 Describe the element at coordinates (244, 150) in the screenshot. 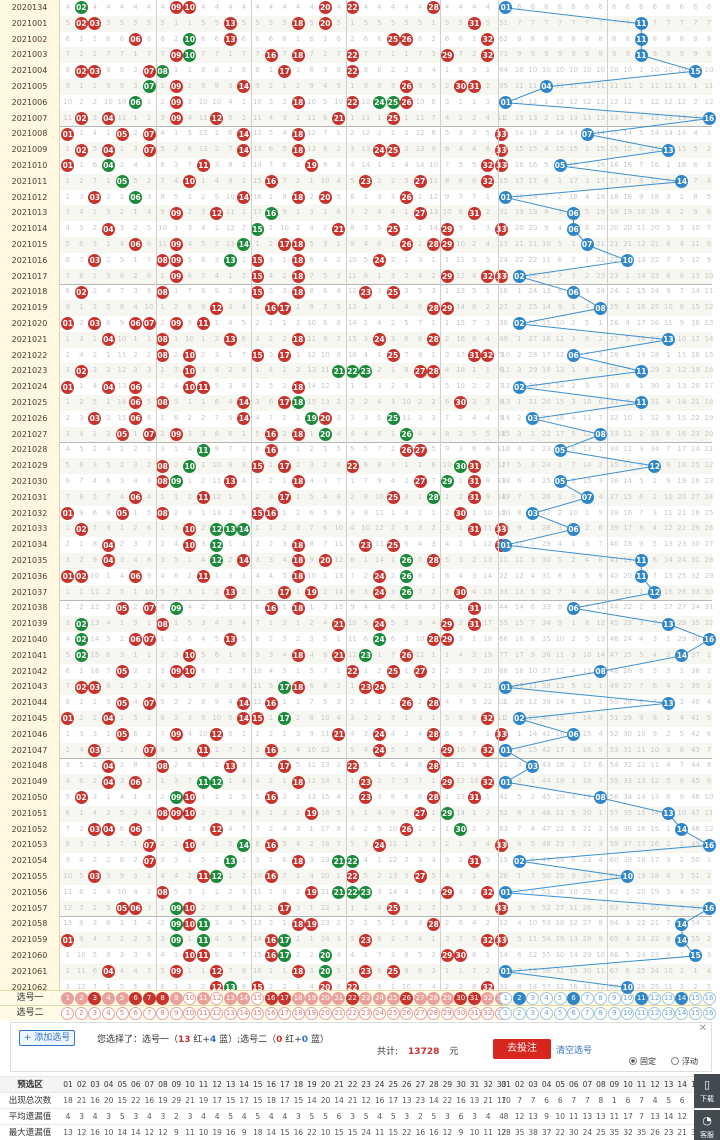

I see `red-ball: 14` at that location.